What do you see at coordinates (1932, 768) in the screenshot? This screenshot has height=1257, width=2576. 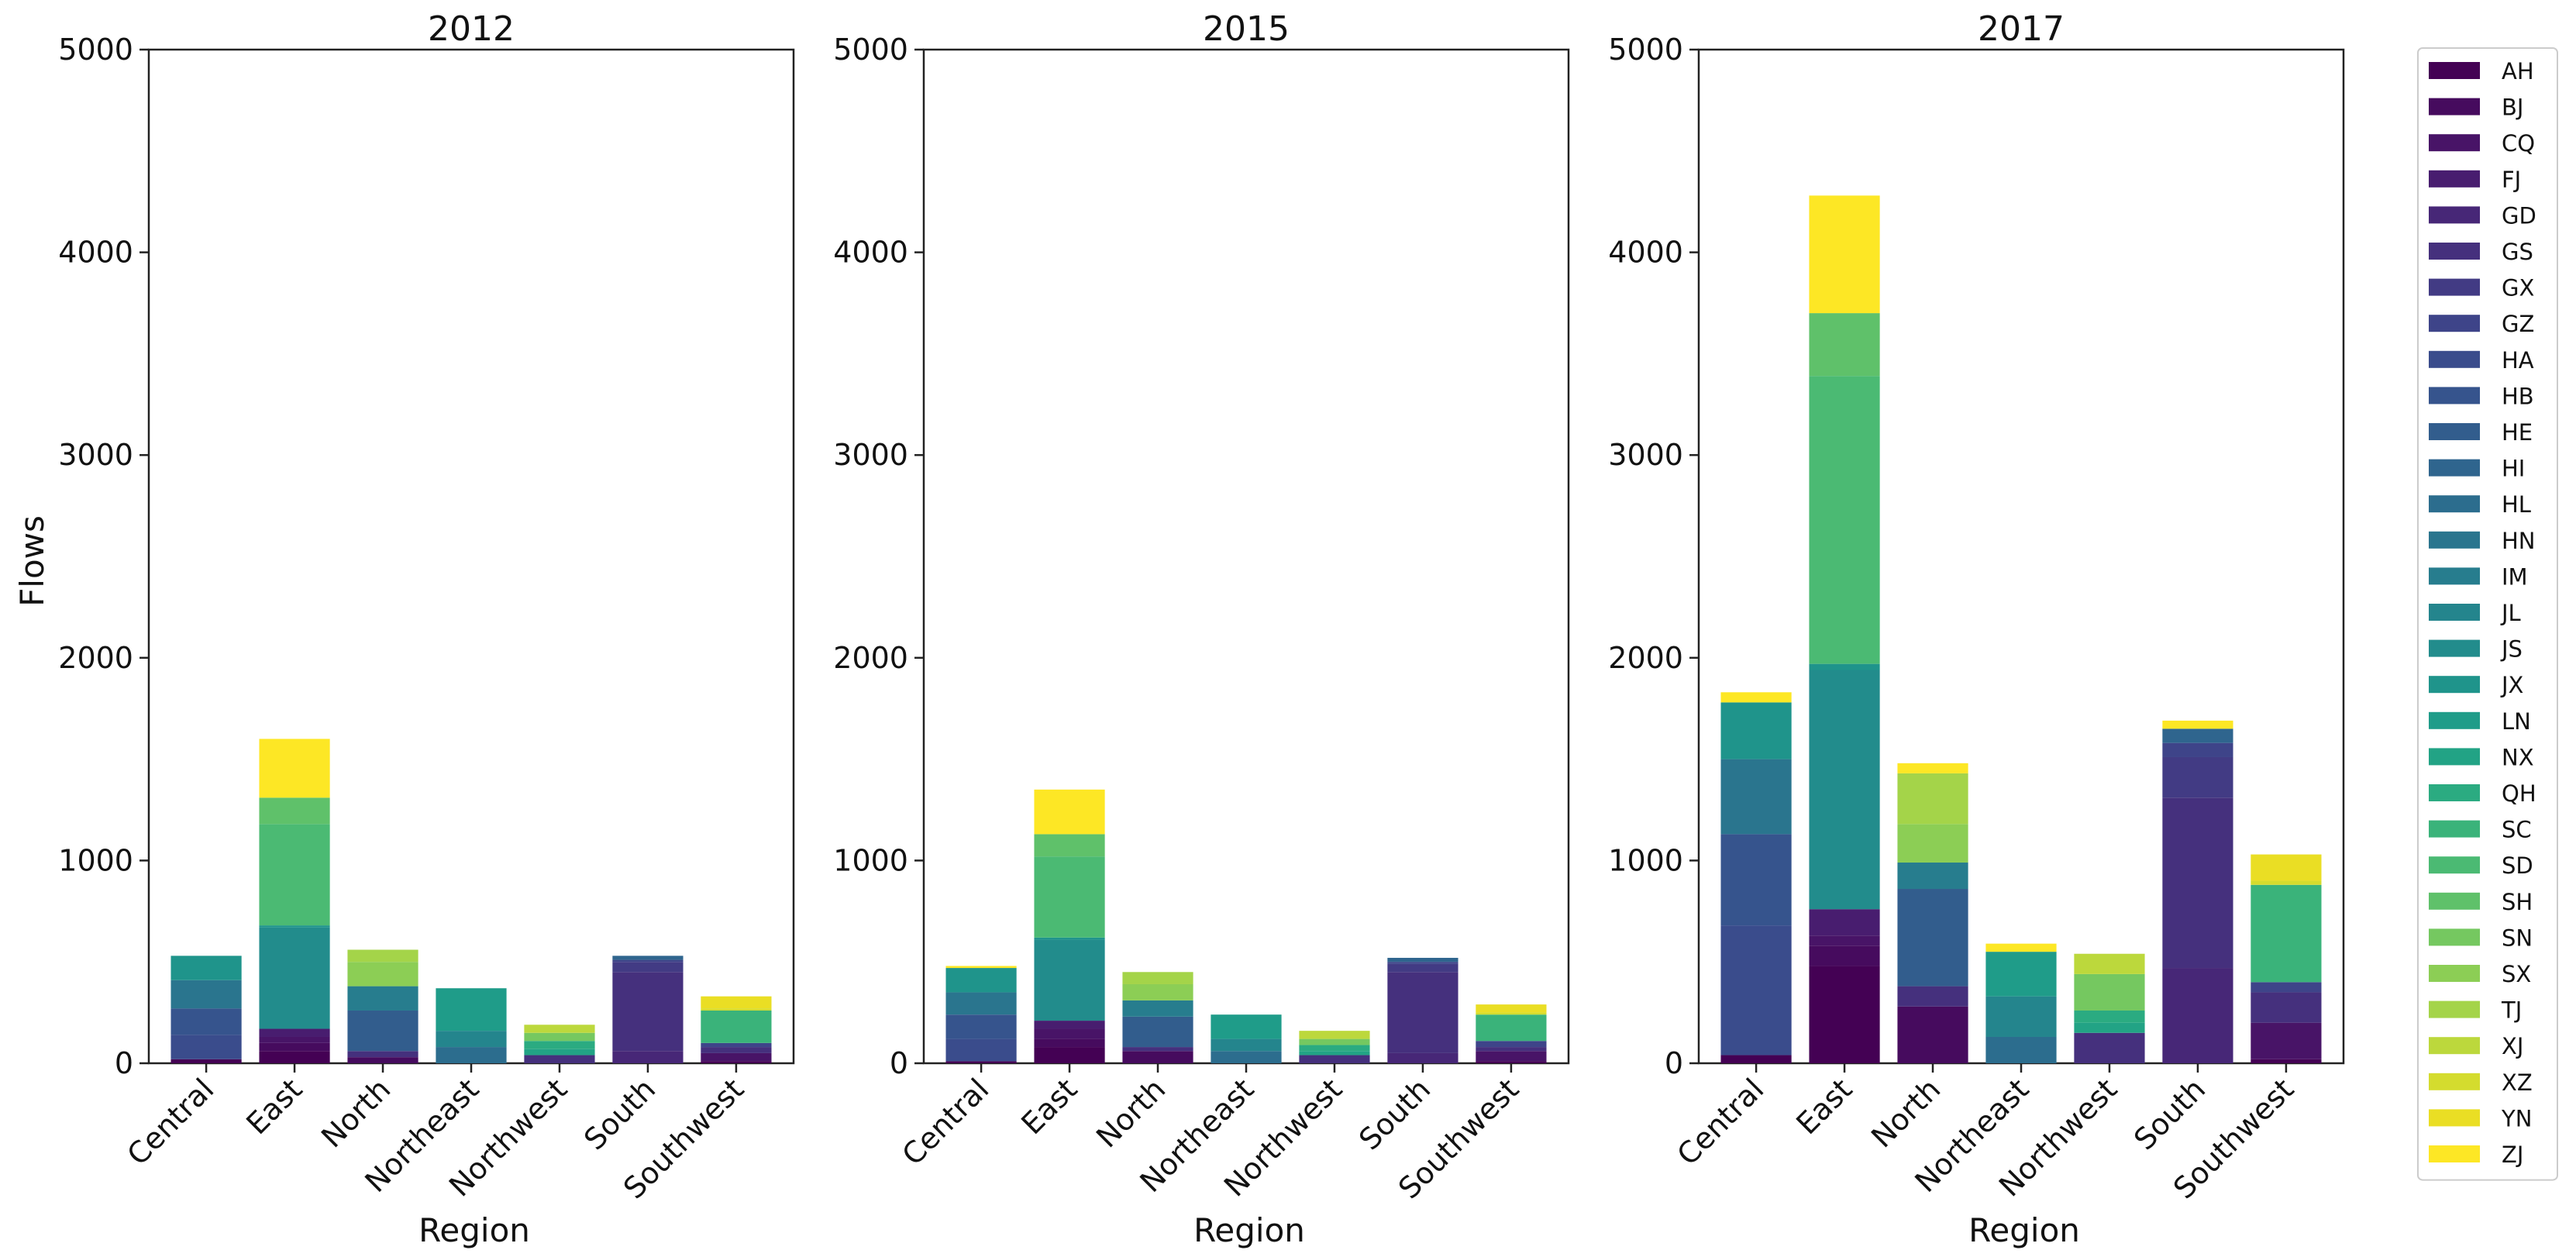 I see `bar-segment-zj-north` at bounding box center [1932, 768].